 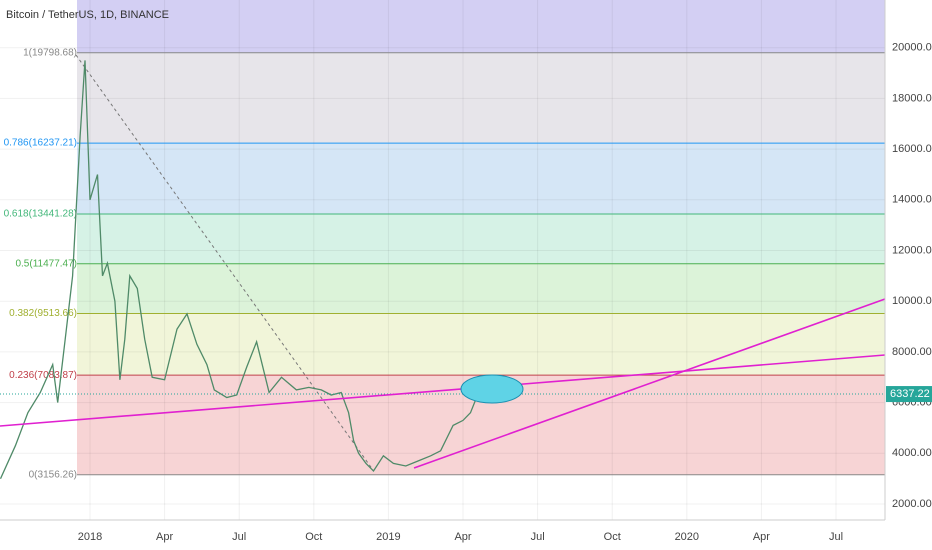 What do you see at coordinates (912, 200) in the screenshot?
I see `y-tick-label: 14000.00` at bounding box center [912, 200].